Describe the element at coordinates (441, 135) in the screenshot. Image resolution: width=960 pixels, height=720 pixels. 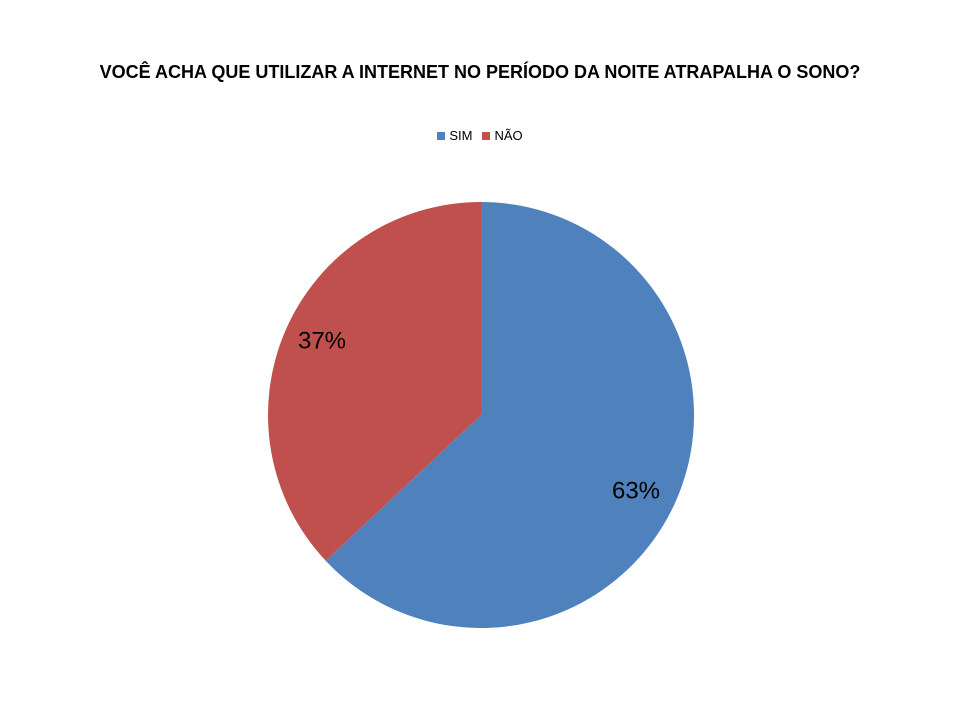
I see `legend-swatch-sim` at that location.